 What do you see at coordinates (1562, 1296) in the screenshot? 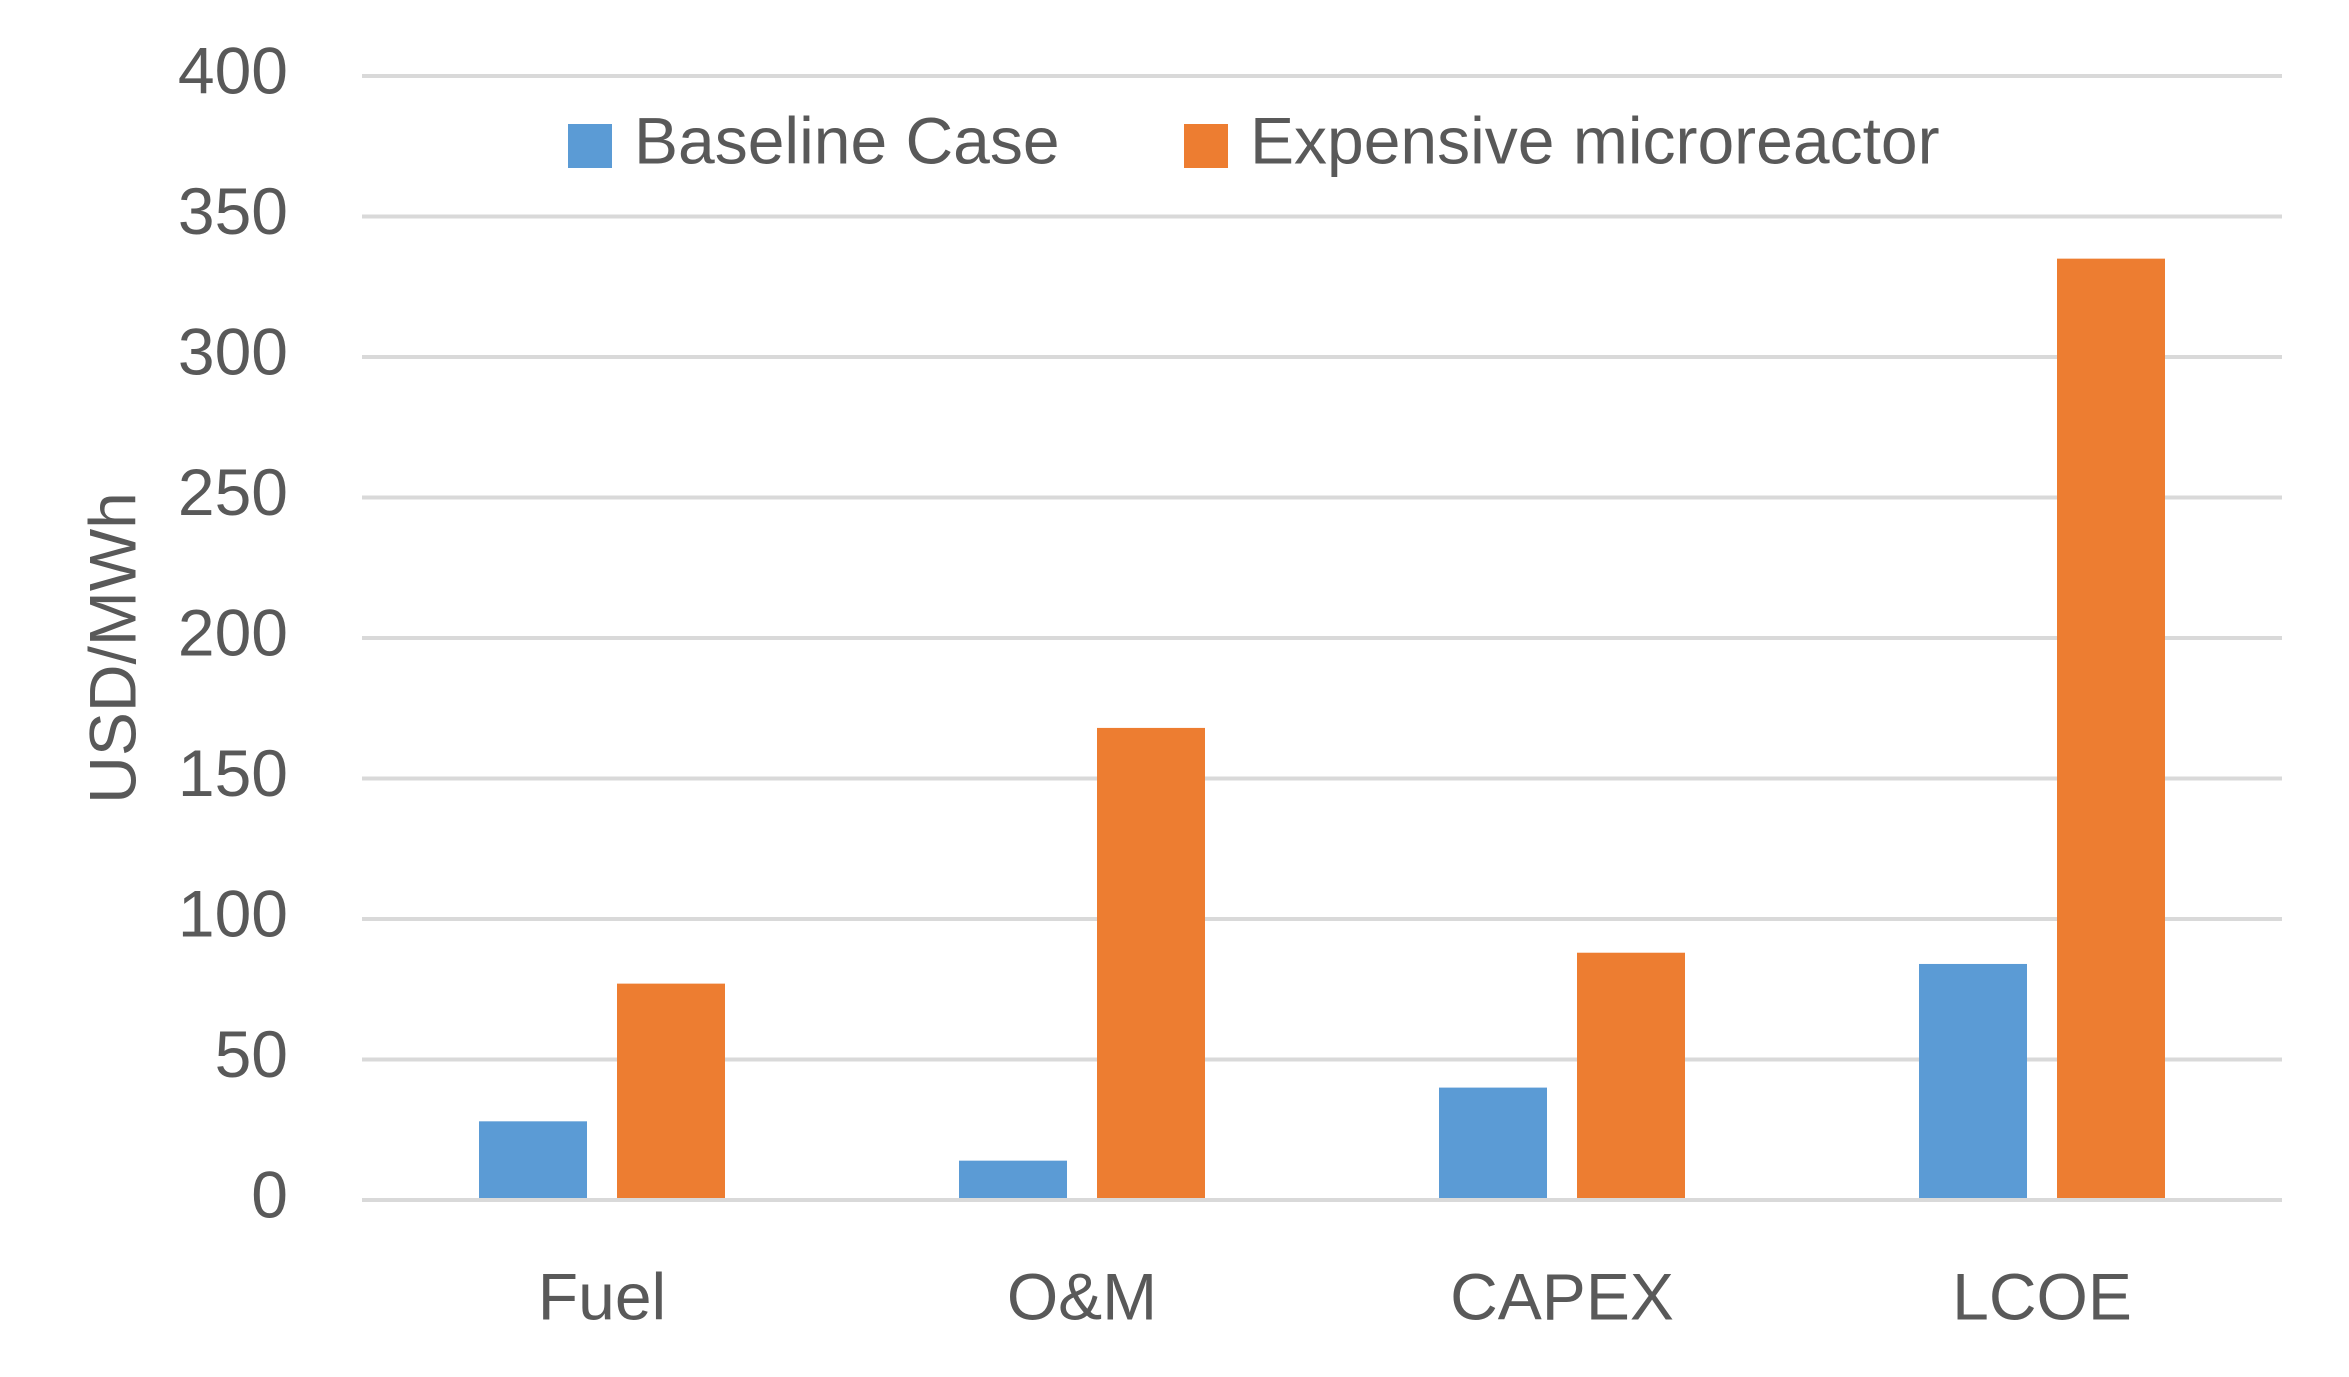
I see `x-category-label: CAPEX` at bounding box center [1562, 1296].